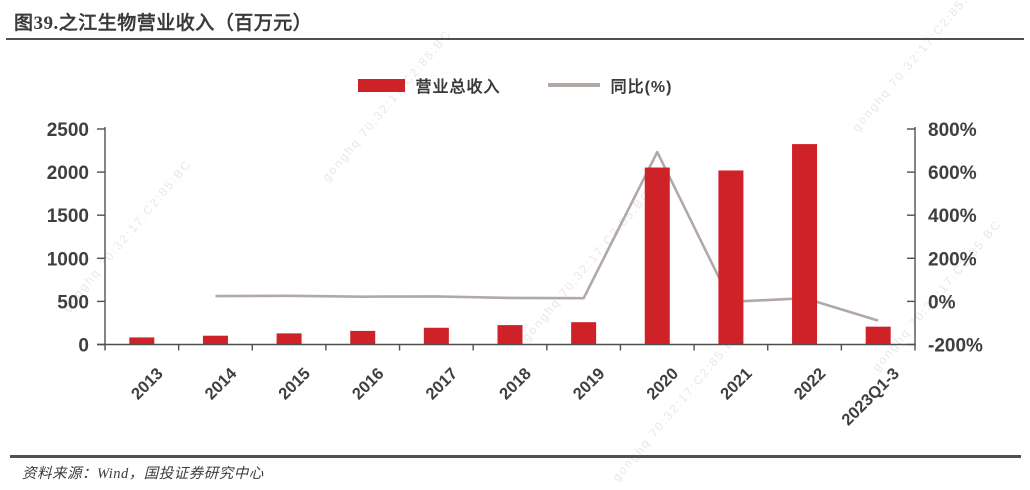  I want to click on x-axis-label-2020: 2020, so click(662, 384).